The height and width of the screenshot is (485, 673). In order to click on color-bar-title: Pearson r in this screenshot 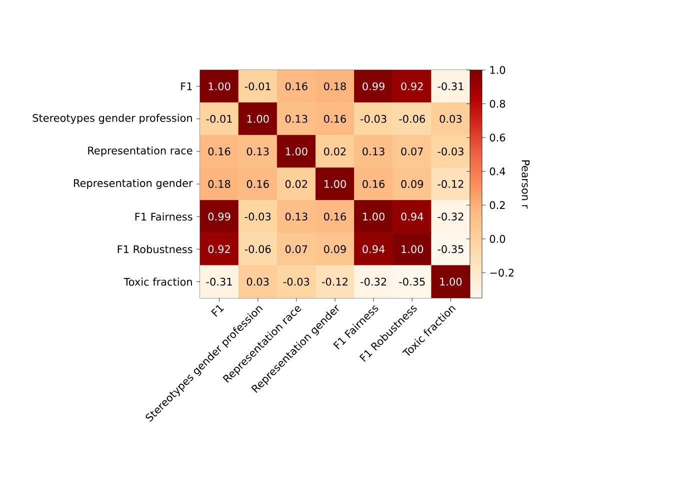, I will do `click(526, 184)`.